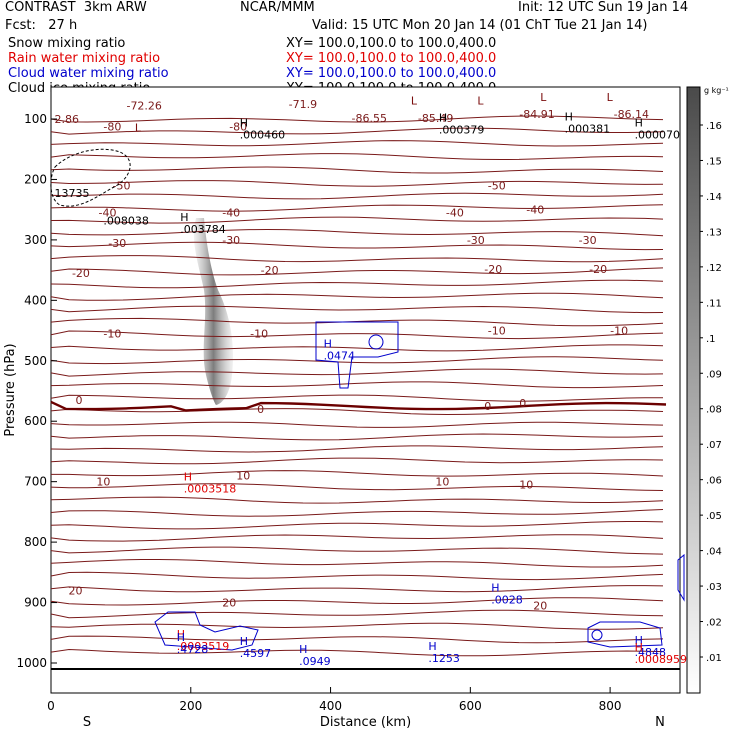 The image size is (740, 740). What do you see at coordinates (35, 542) in the screenshot?
I see `y-tick-label: 800` at bounding box center [35, 542].